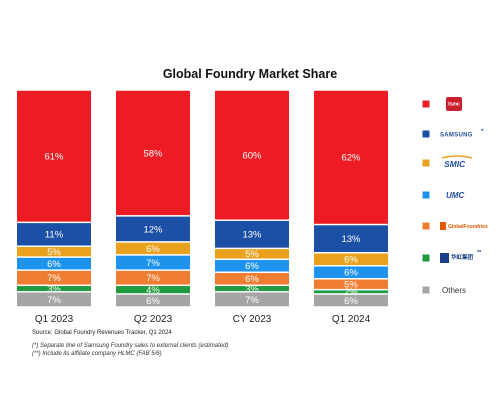  I want to click on legend-item-huahong: 华虹集团**, so click(452, 256).